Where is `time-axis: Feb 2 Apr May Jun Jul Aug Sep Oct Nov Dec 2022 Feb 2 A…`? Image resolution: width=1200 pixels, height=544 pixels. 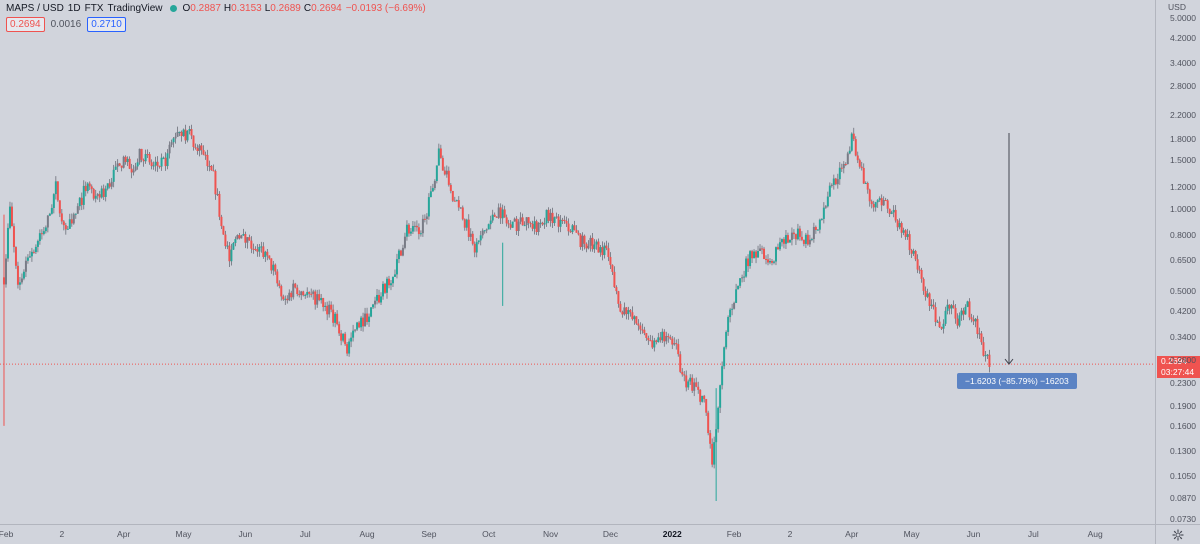 time-axis: Feb 2 Apr May Jun Jul Aug Sep Oct Nov Dec 2022 Feb 2 A… is located at coordinates (577, 534).